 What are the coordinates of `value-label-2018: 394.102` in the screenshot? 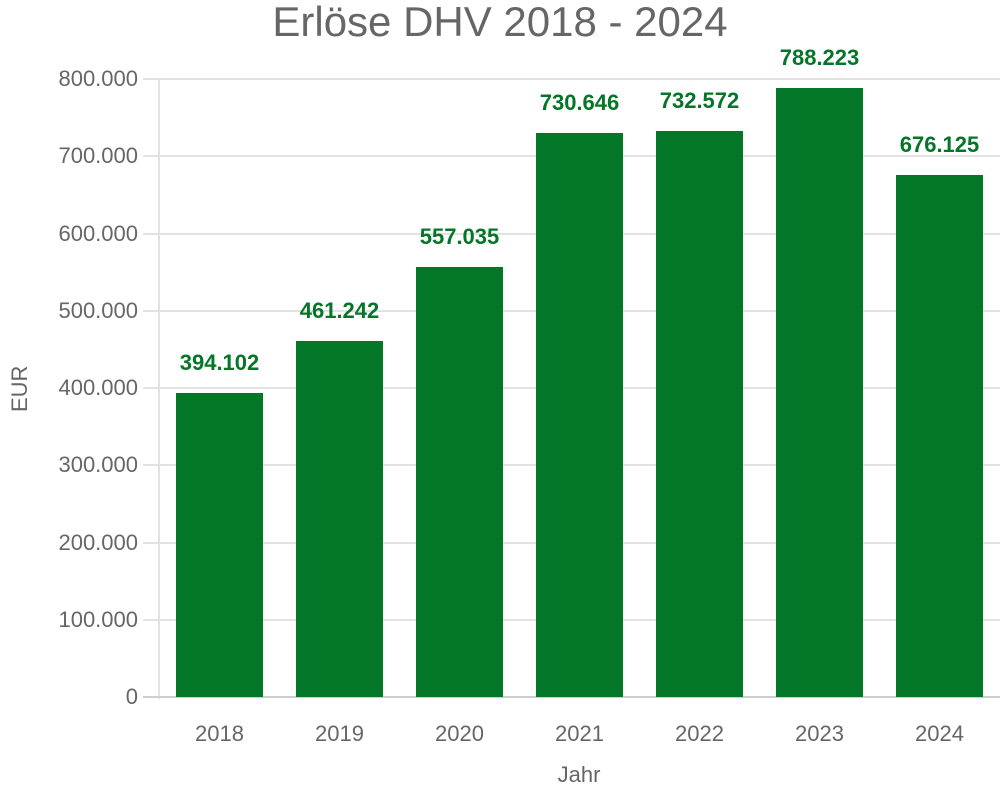 It's located at (219, 362).